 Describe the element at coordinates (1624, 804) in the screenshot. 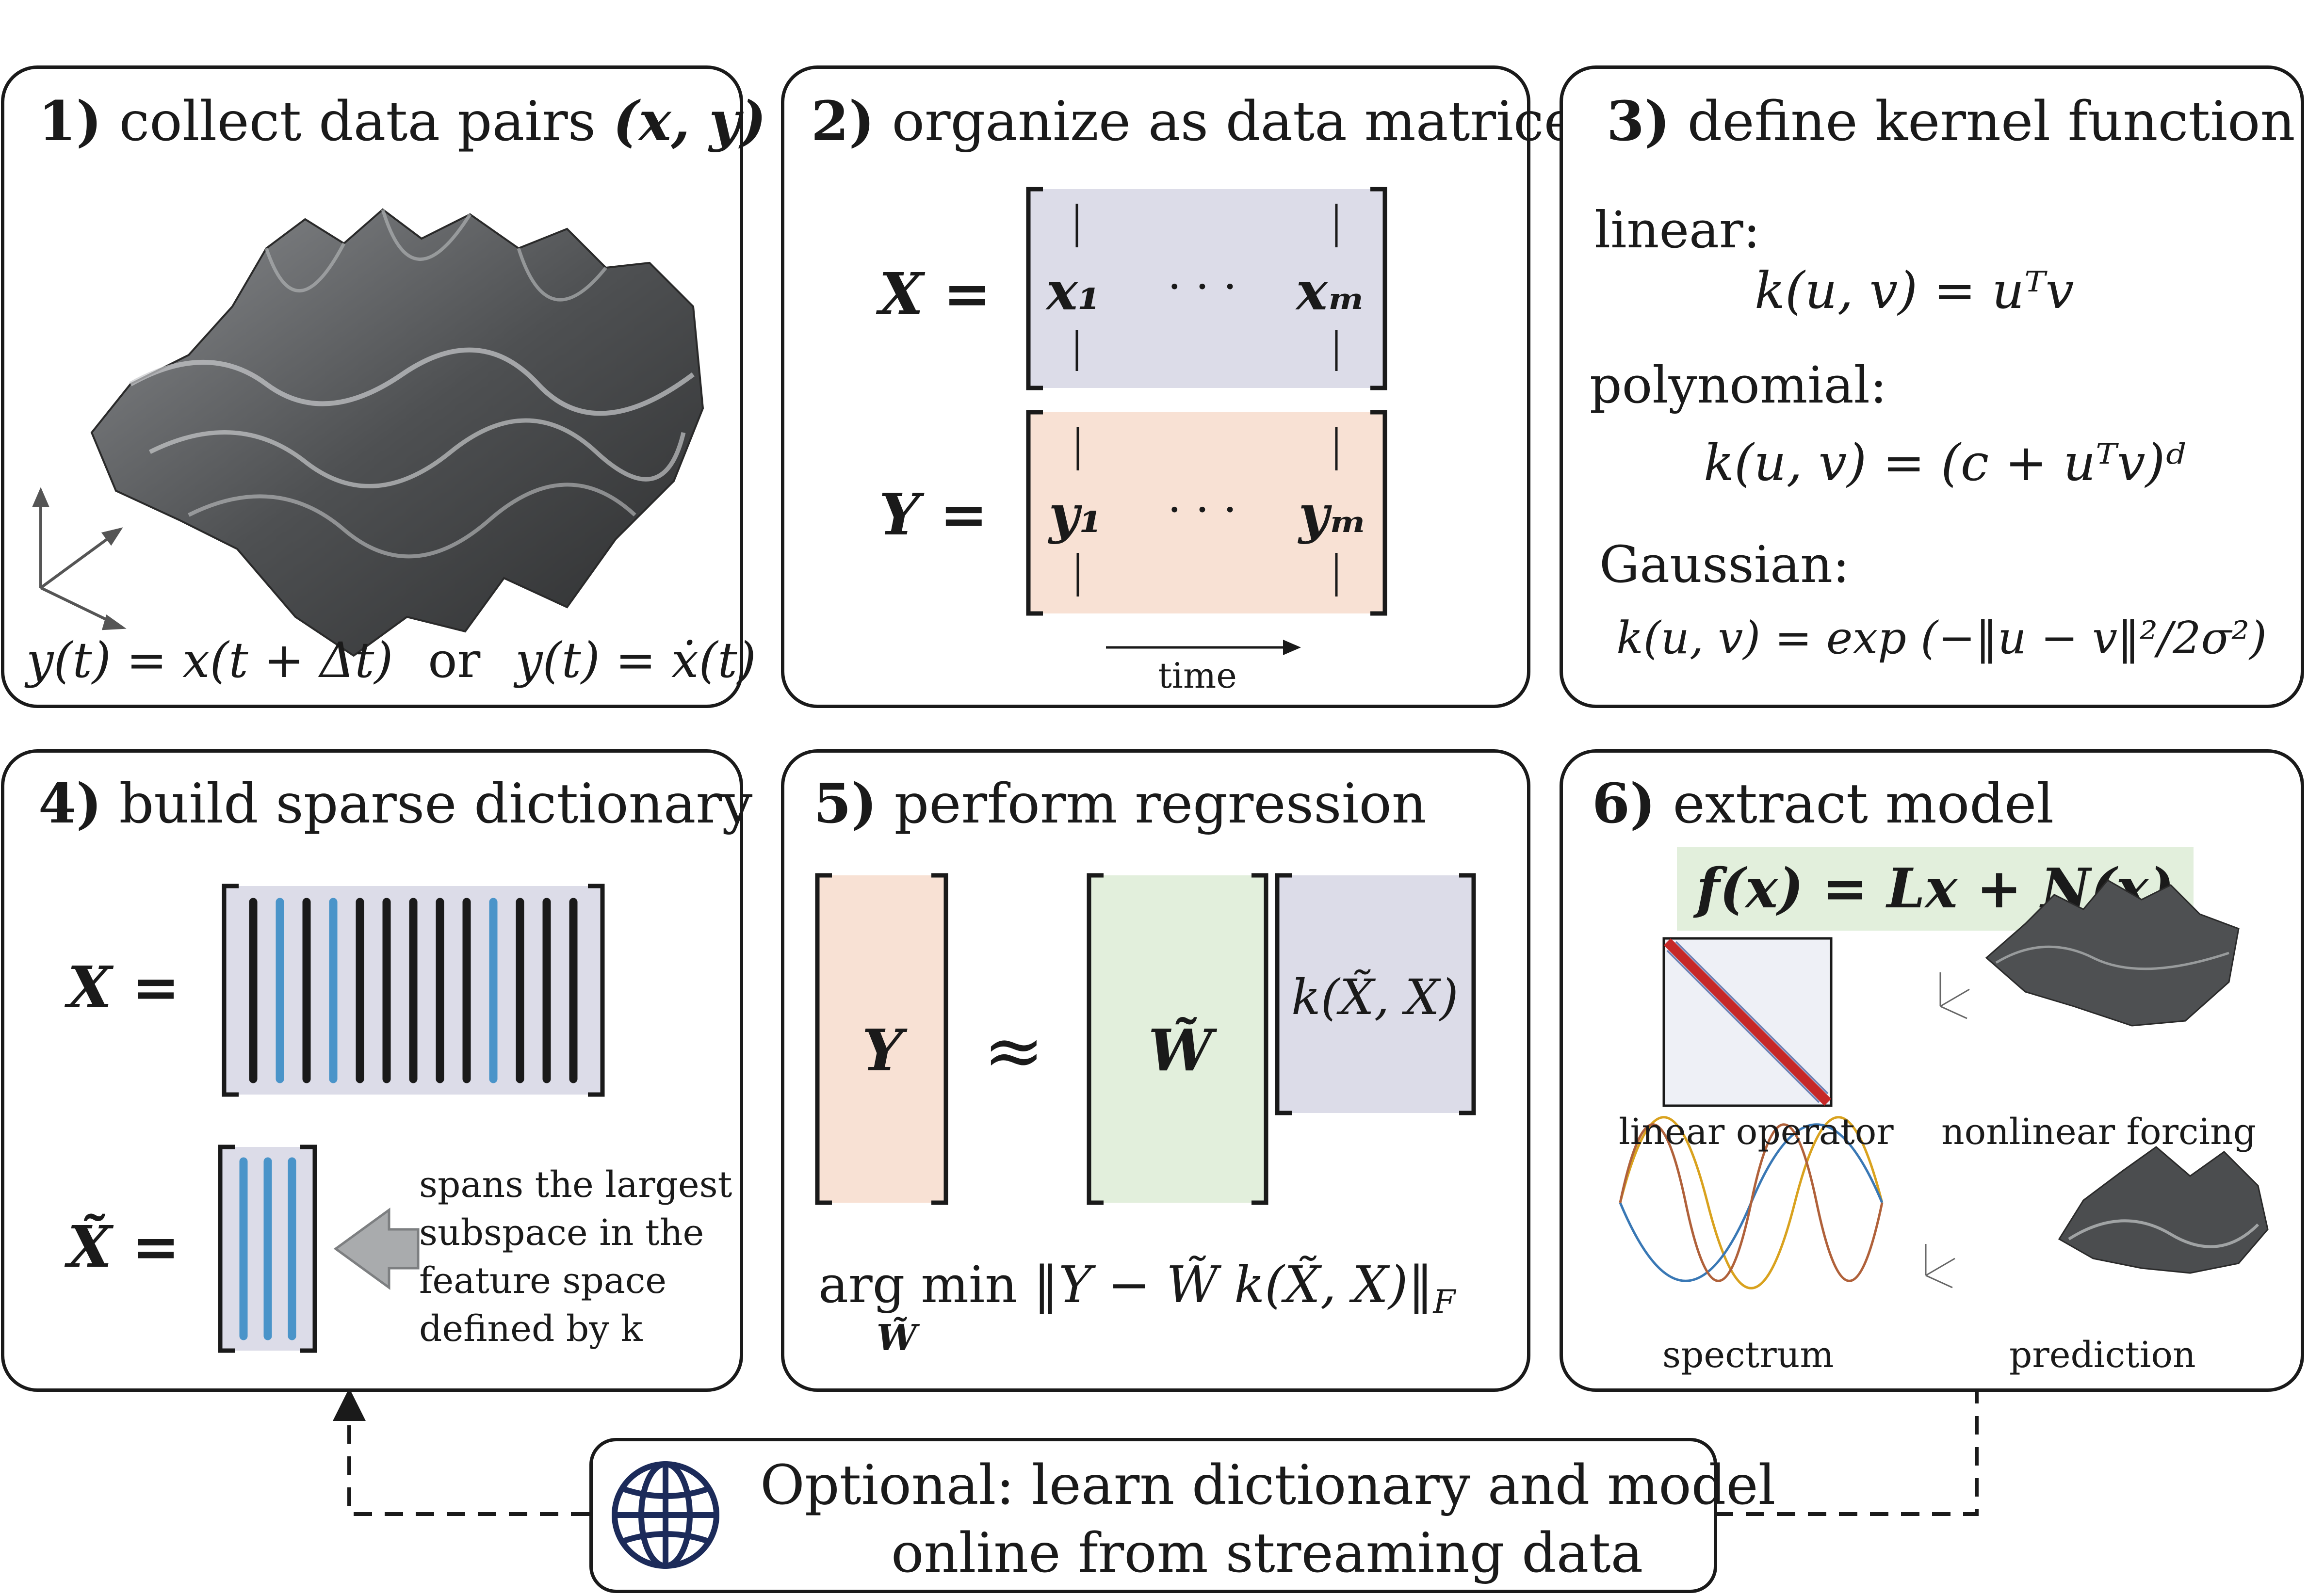

I see `panel-6-number: 6)` at that location.